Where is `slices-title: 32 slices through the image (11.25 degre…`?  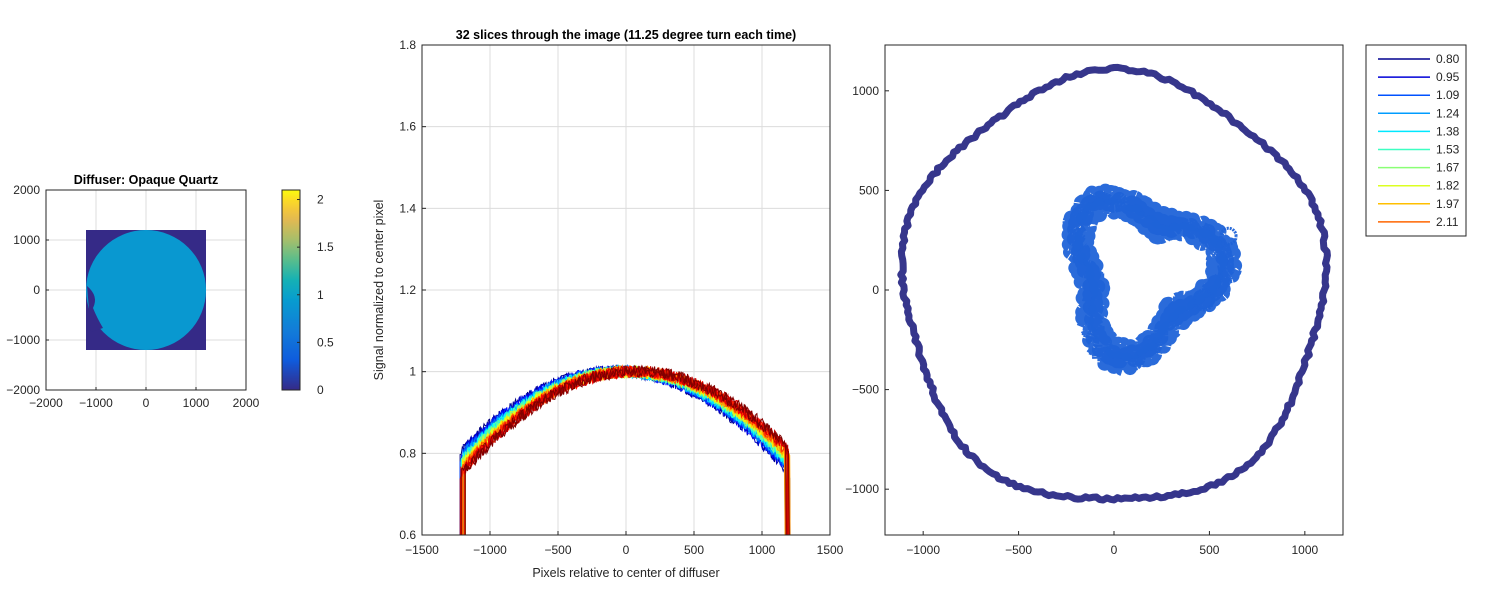
slices-title: 32 slices through the image (11.25 degre… is located at coordinates (626, 35).